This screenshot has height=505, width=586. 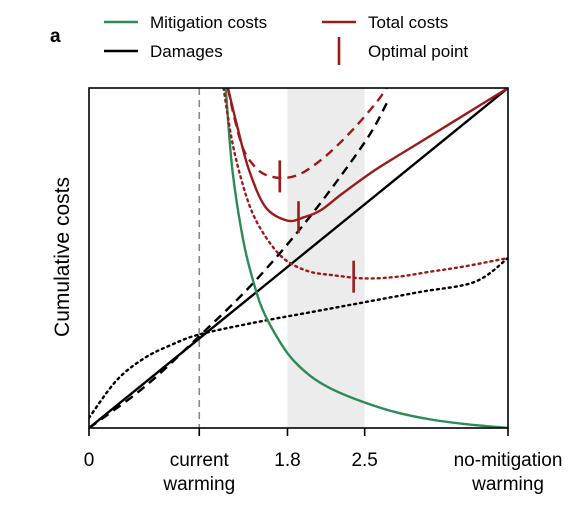 What do you see at coordinates (89, 460) in the screenshot?
I see `x-tick-label: 0` at bounding box center [89, 460].